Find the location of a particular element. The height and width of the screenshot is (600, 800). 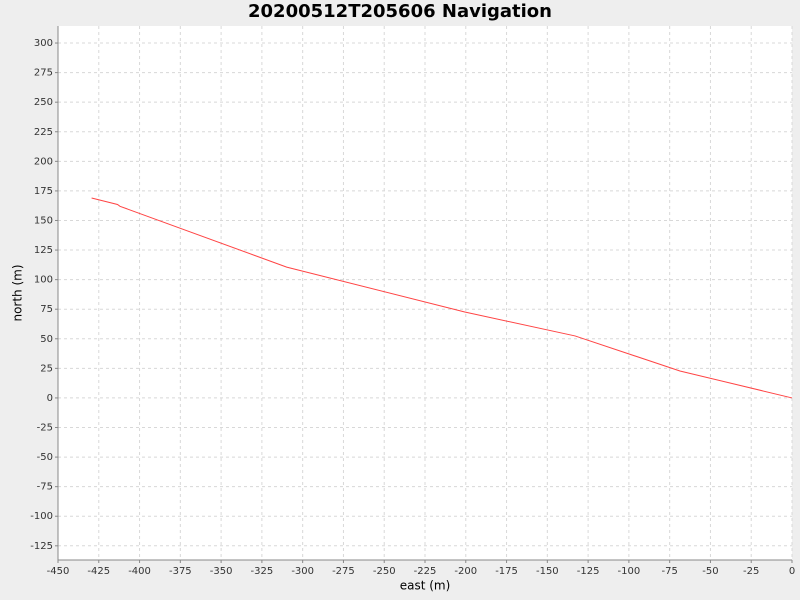

y-tick-label: -50 is located at coordinates (45, 457).